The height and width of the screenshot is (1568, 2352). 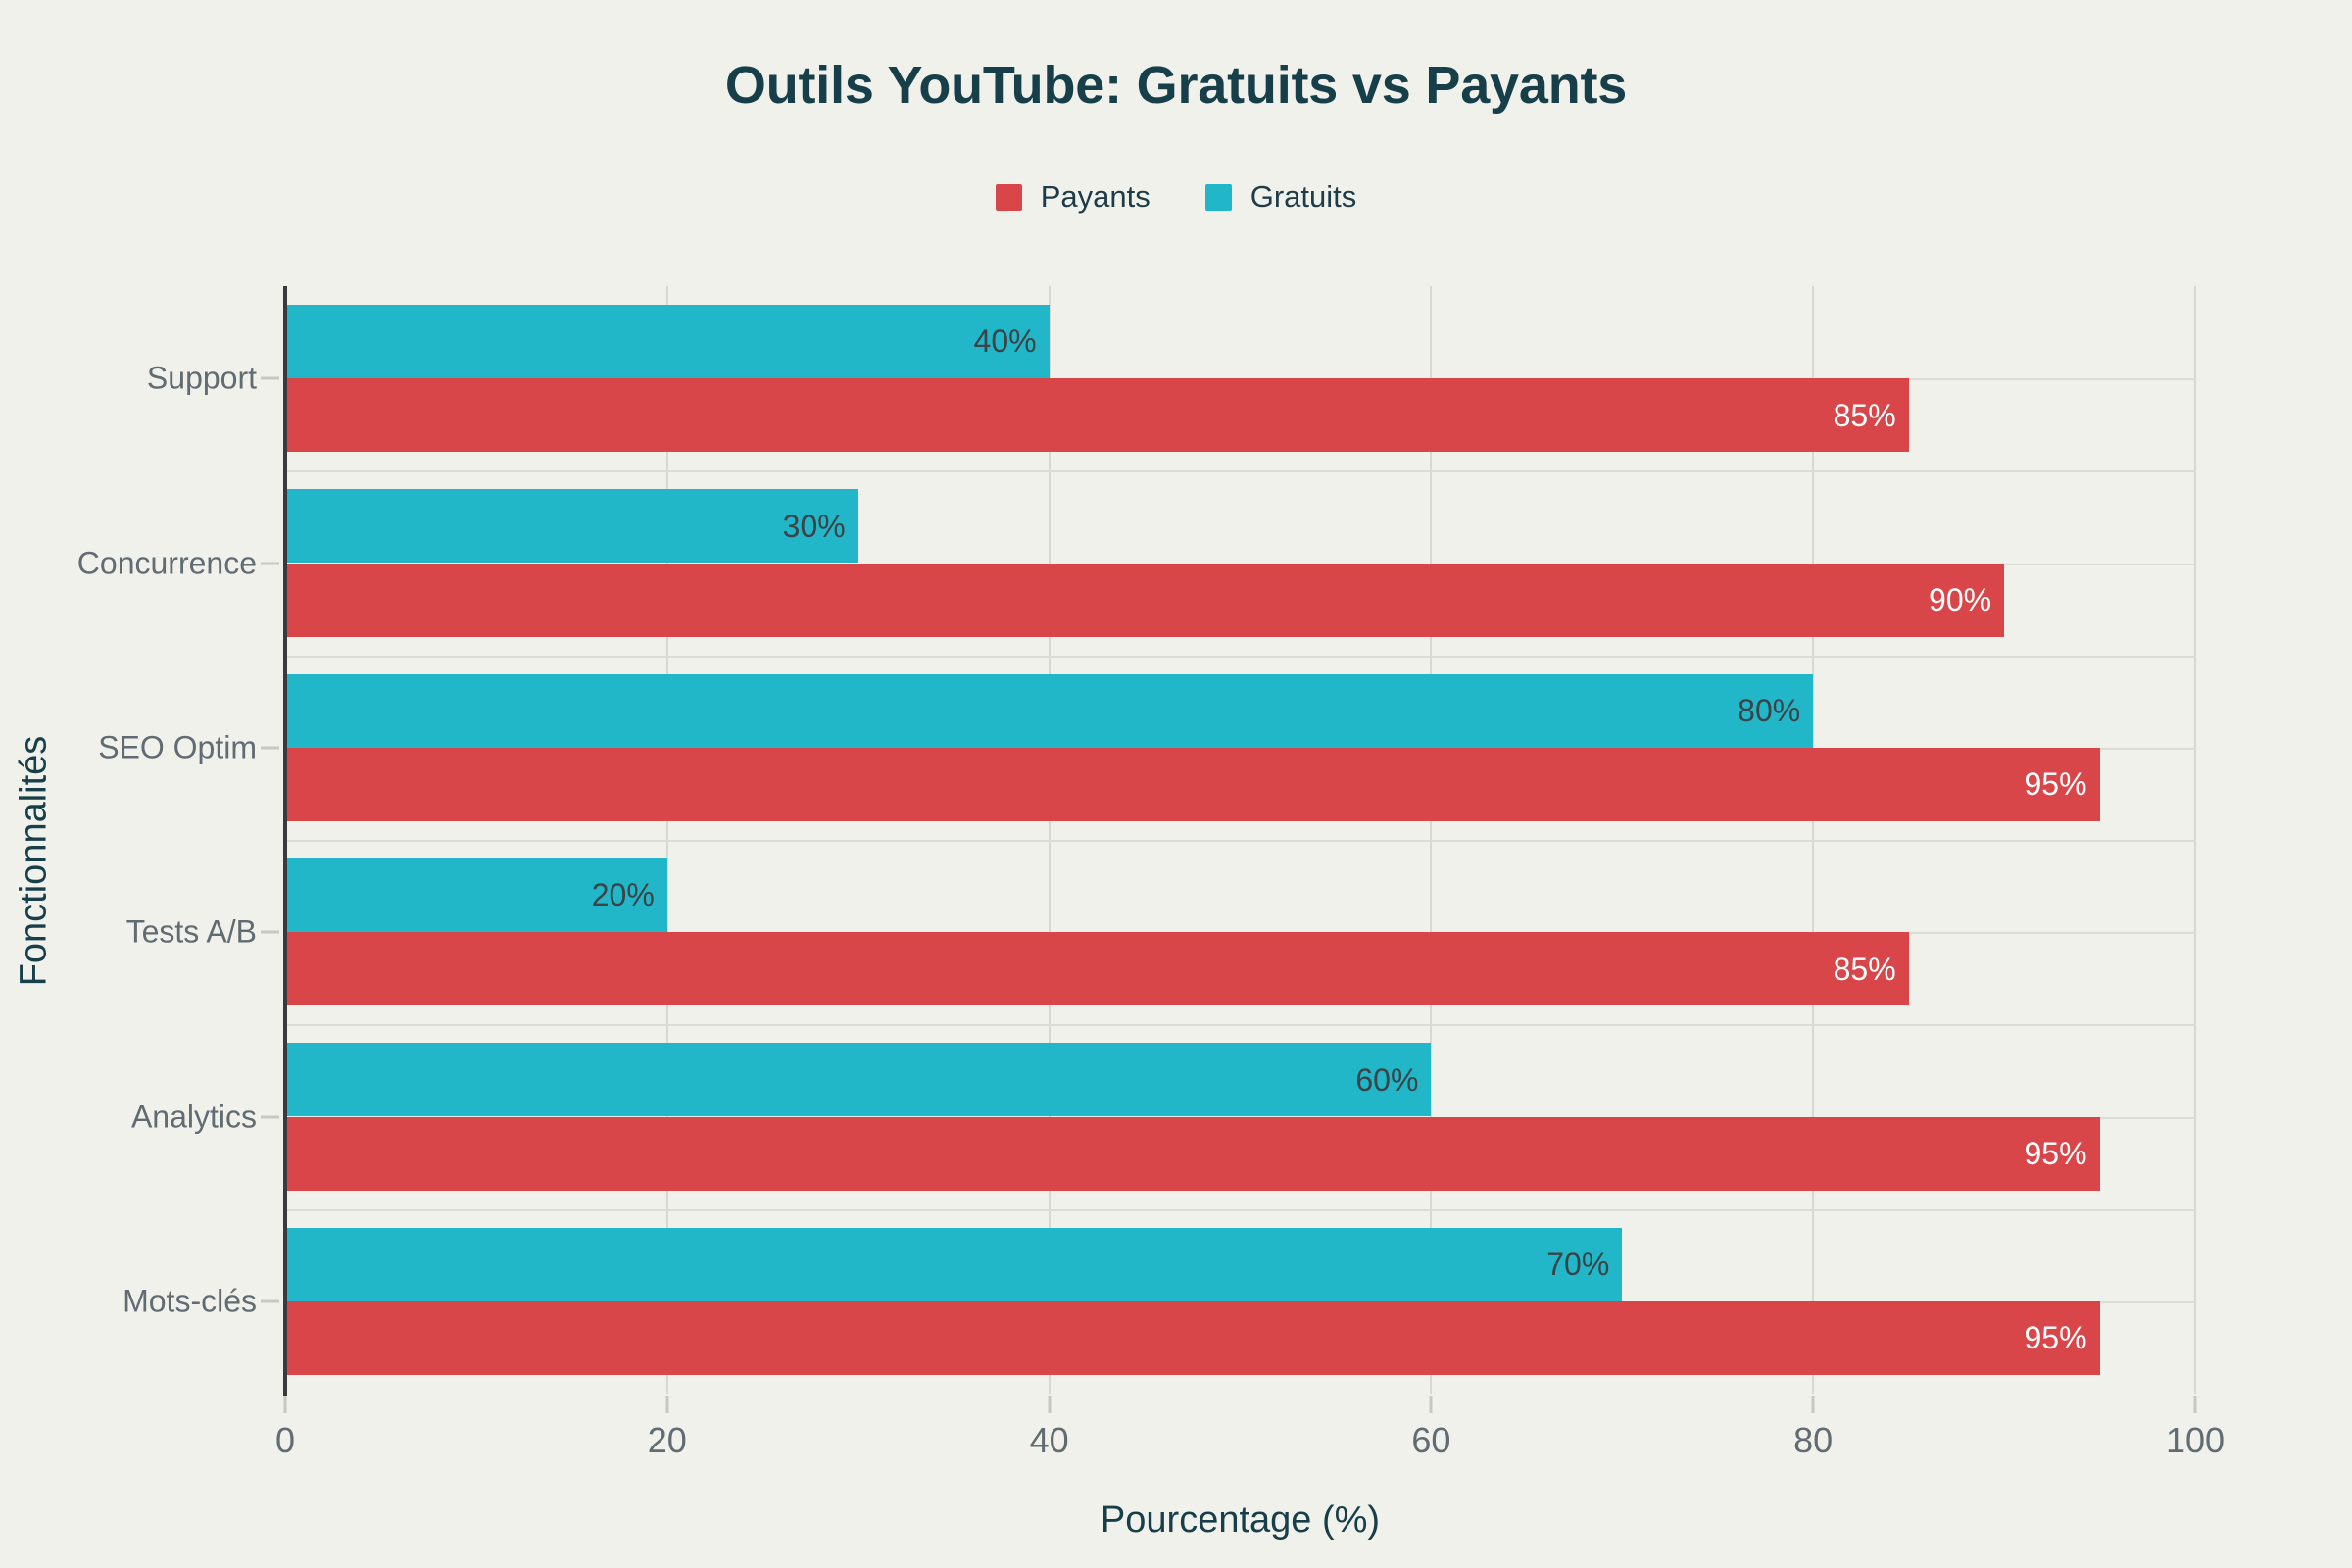 I want to click on bar-gratuits-seo-optim: 80%, so click(x=1049, y=710).